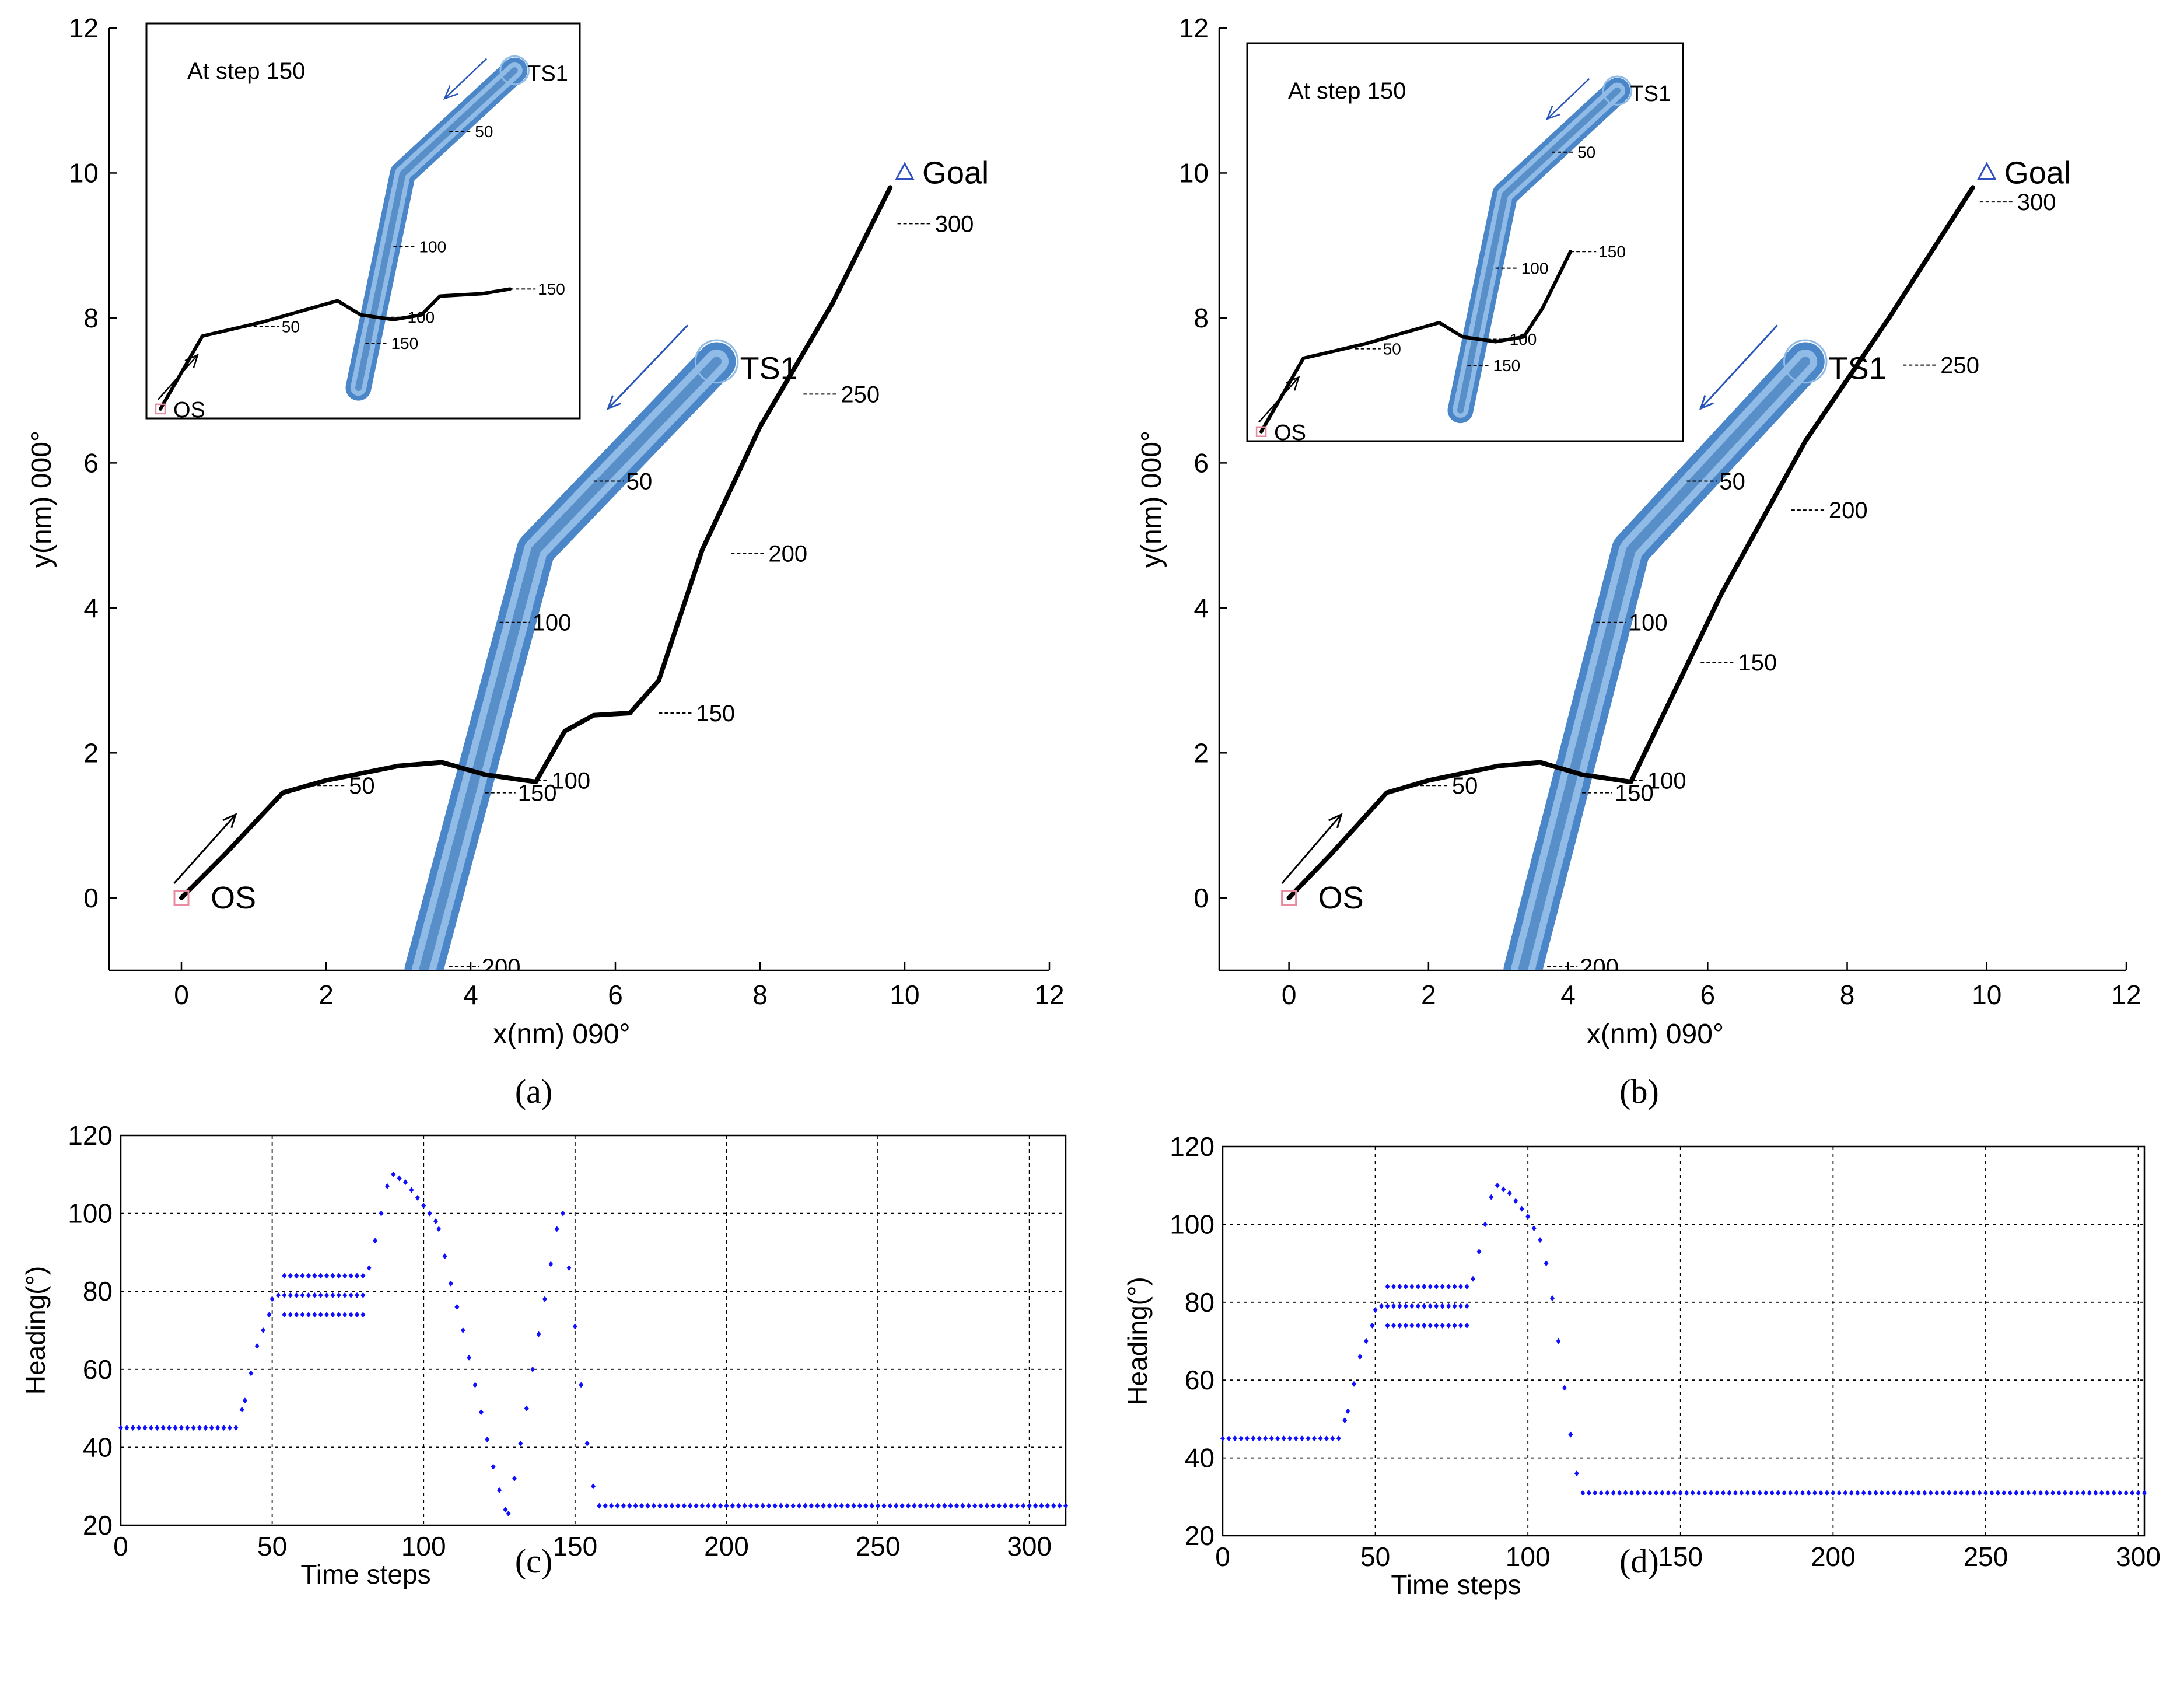 The image size is (2184, 1681). What do you see at coordinates (2126, 995) in the screenshot?
I see `x-tick-label: 12` at bounding box center [2126, 995].